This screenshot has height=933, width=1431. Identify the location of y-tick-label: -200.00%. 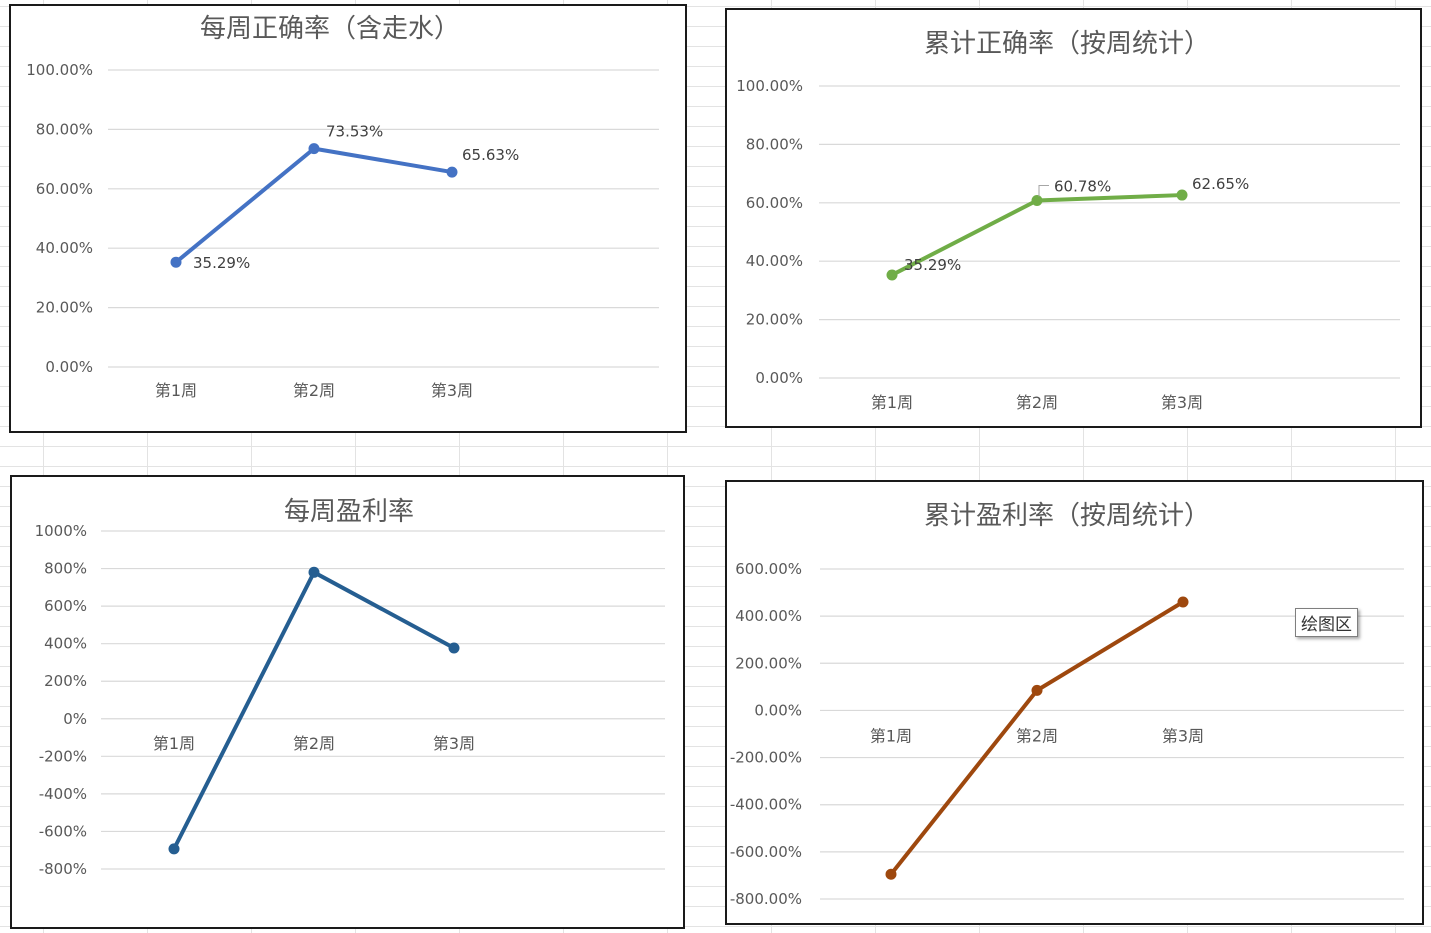
(766, 758).